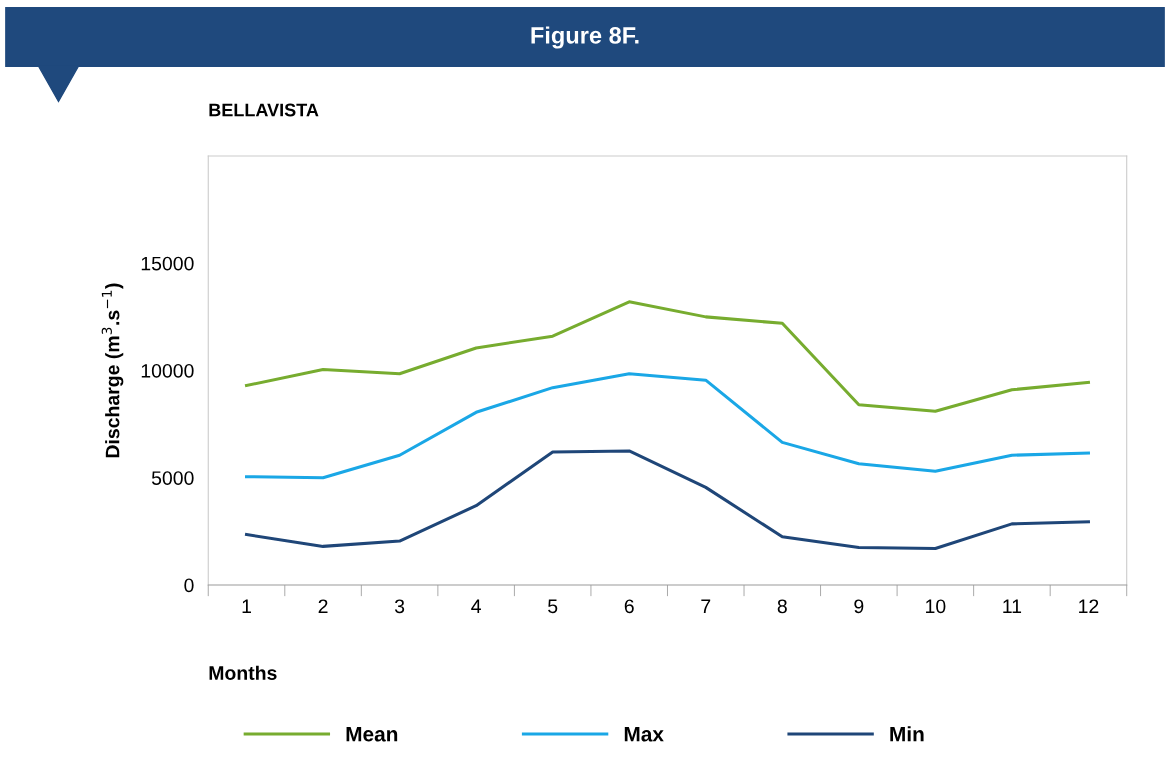 The image size is (1170, 780). What do you see at coordinates (243, 672) in the screenshot?
I see `x-axis-title: Months` at bounding box center [243, 672].